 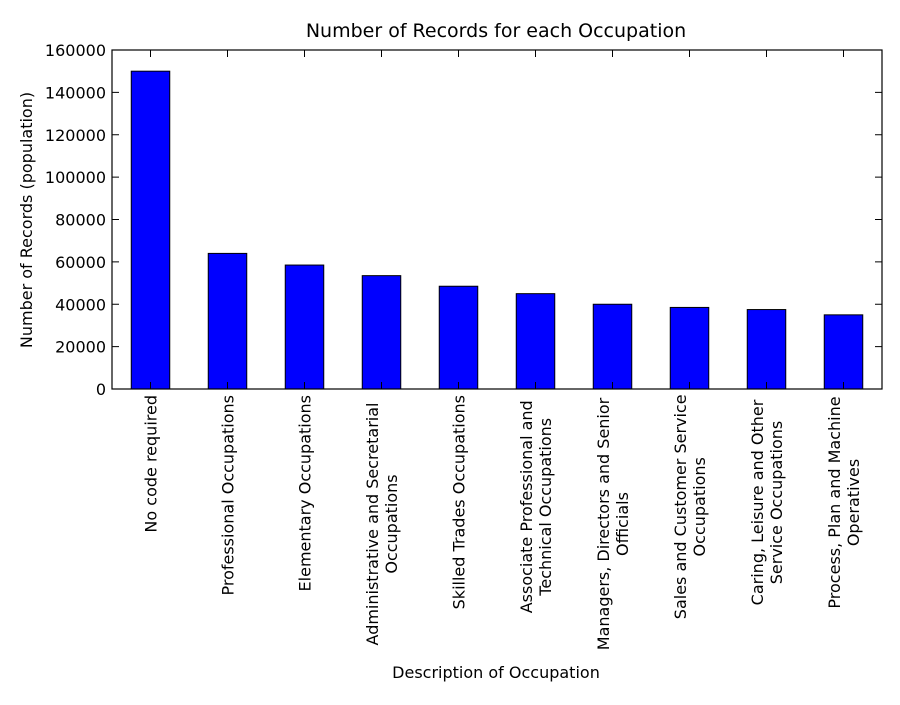 I want to click on y-tick-label: 140000, so click(x=75, y=92).